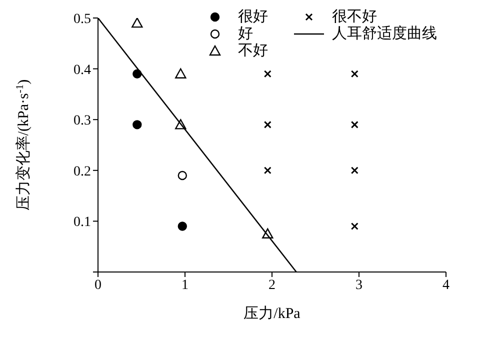 This screenshot has height=340, width=487. Describe the element at coordinates (253, 17) in the screenshot. I see `legend-label: 很好` at that location.